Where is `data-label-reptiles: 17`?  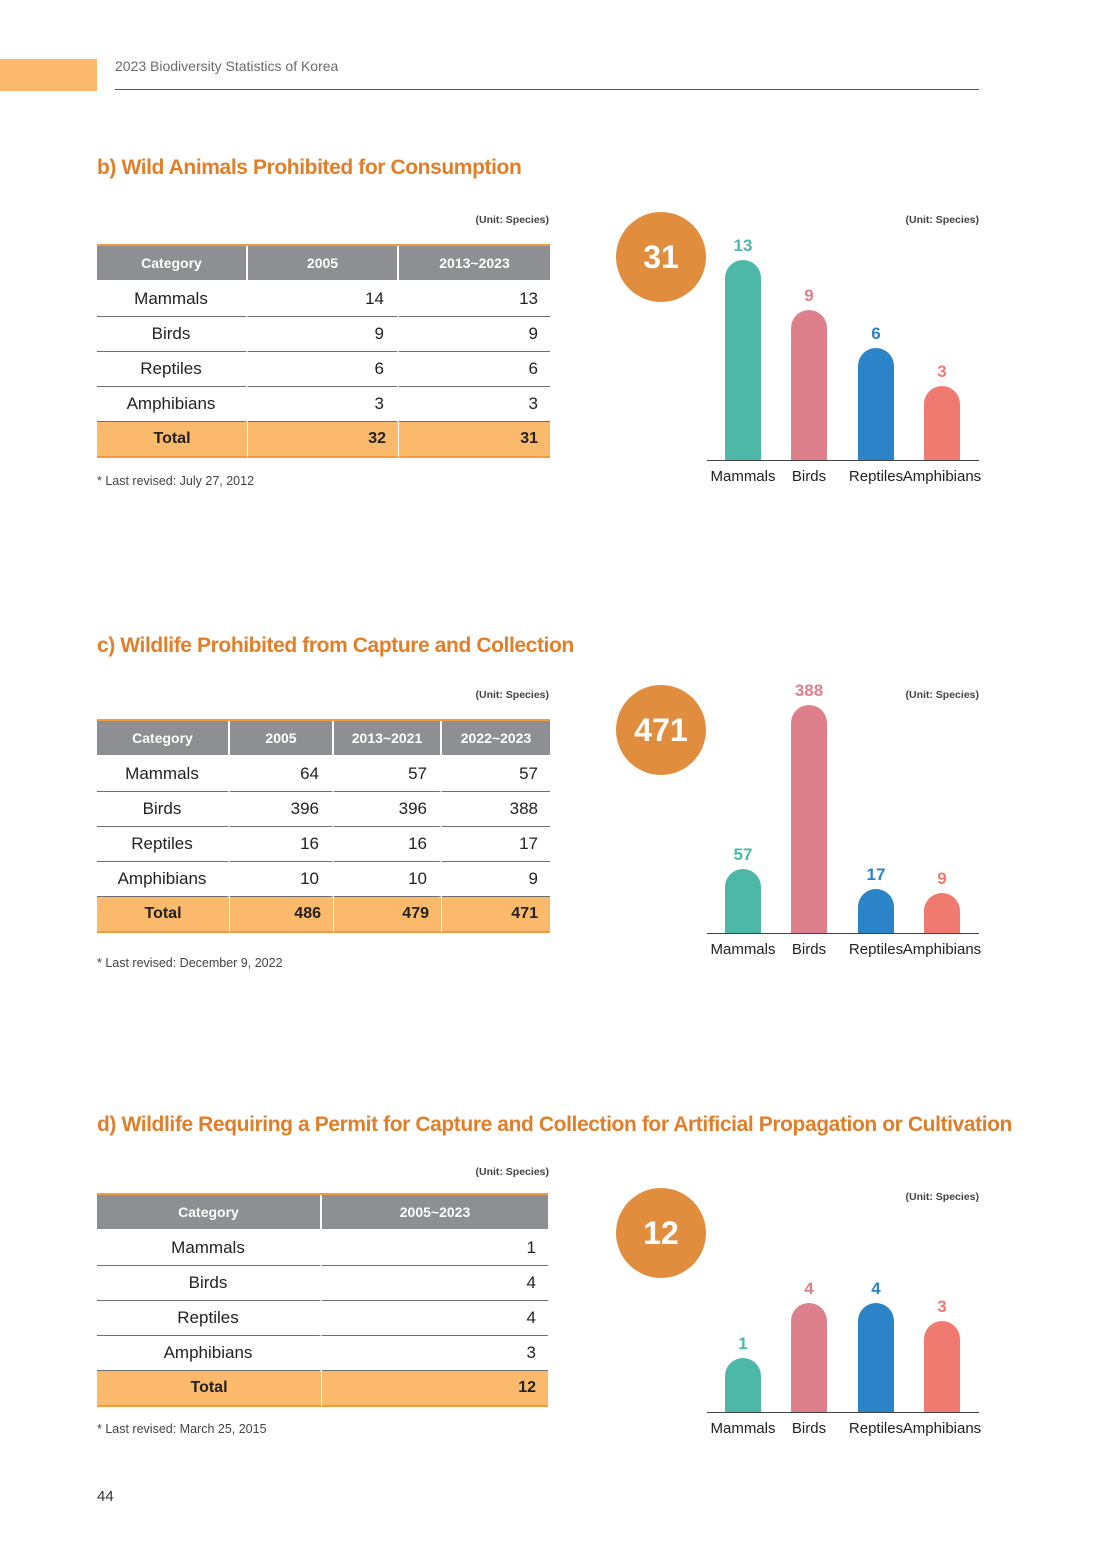
data-label-reptiles: 17 is located at coordinates (876, 874).